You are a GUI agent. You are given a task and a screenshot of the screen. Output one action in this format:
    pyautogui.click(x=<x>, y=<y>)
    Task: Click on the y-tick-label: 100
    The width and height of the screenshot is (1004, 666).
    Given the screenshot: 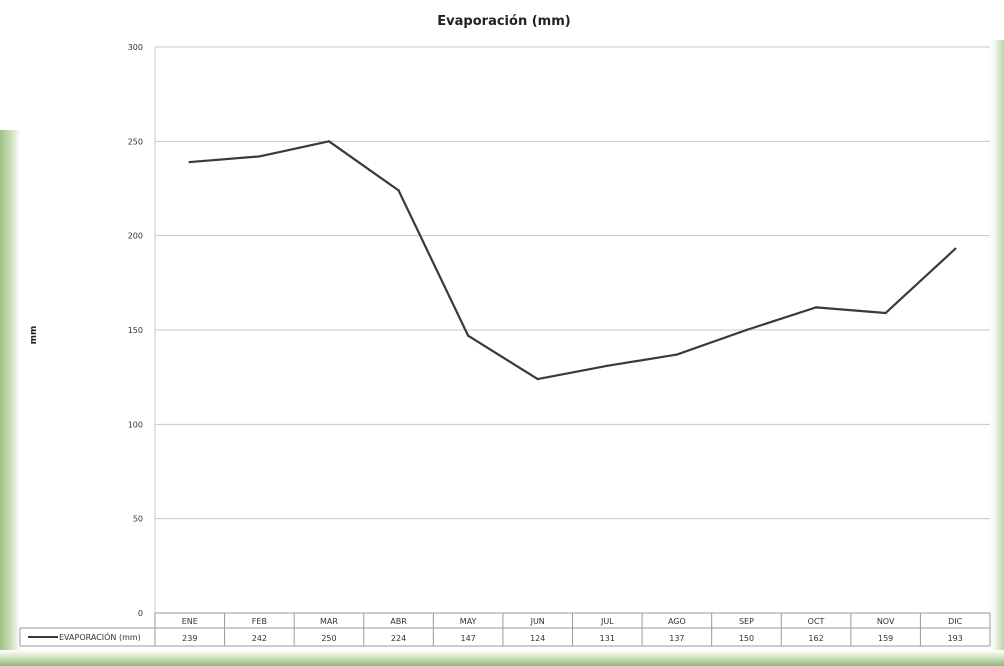 What is the action you would take?
    pyautogui.click(x=135, y=424)
    